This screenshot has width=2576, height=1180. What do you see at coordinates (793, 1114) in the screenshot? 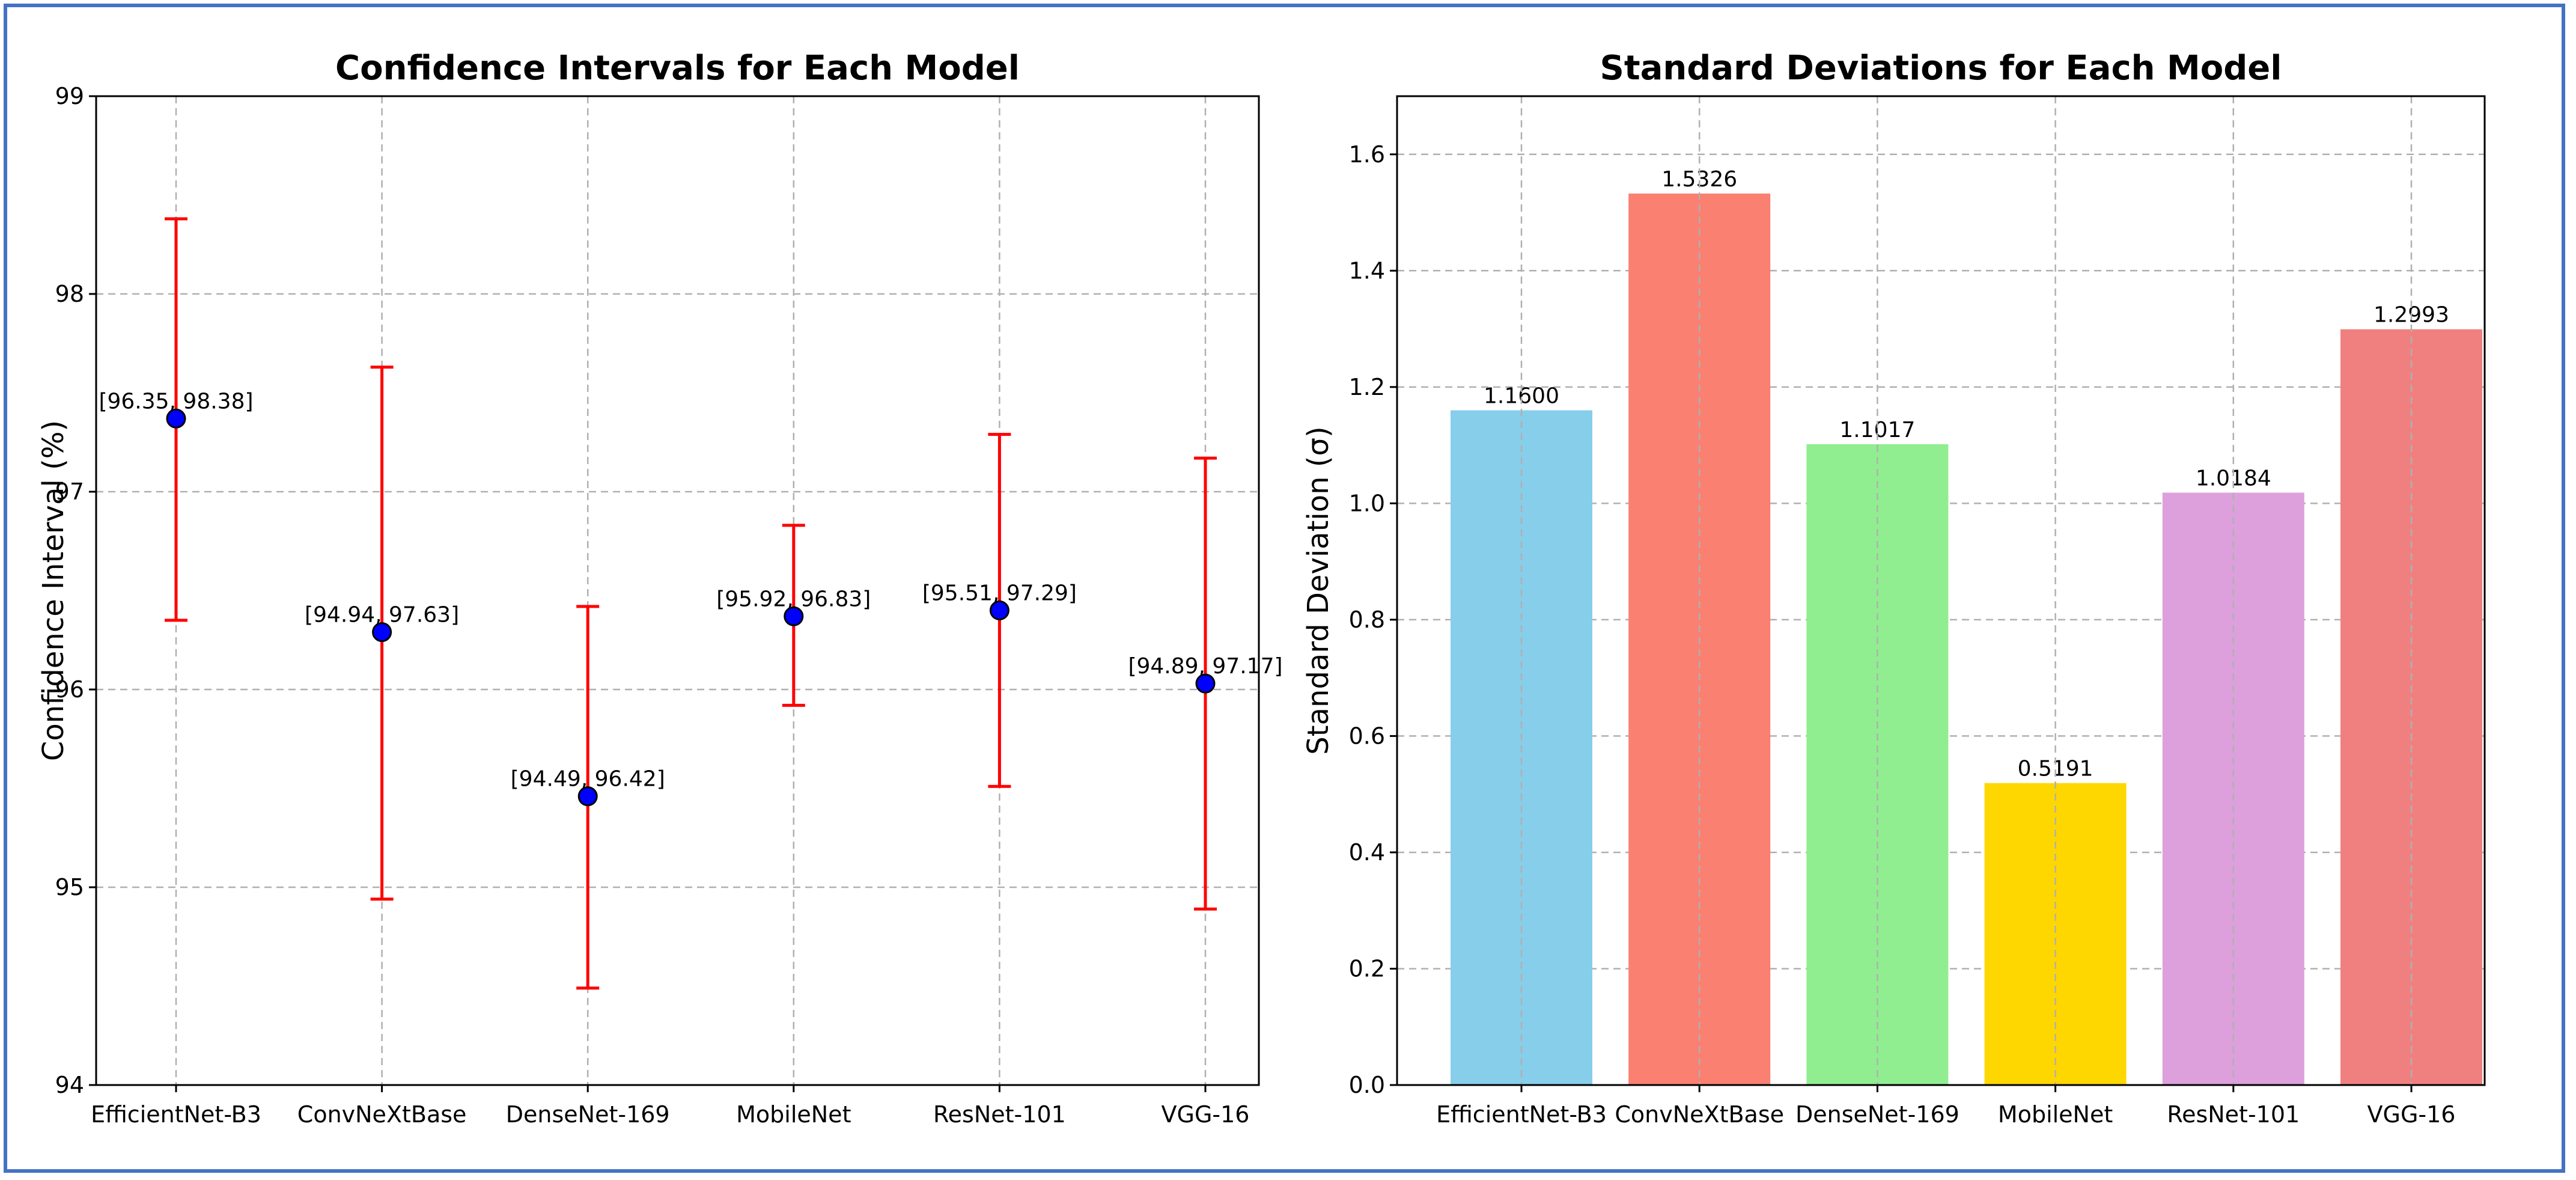
I see `left-x-tick-label: MobileNet` at bounding box center [793, 1114].